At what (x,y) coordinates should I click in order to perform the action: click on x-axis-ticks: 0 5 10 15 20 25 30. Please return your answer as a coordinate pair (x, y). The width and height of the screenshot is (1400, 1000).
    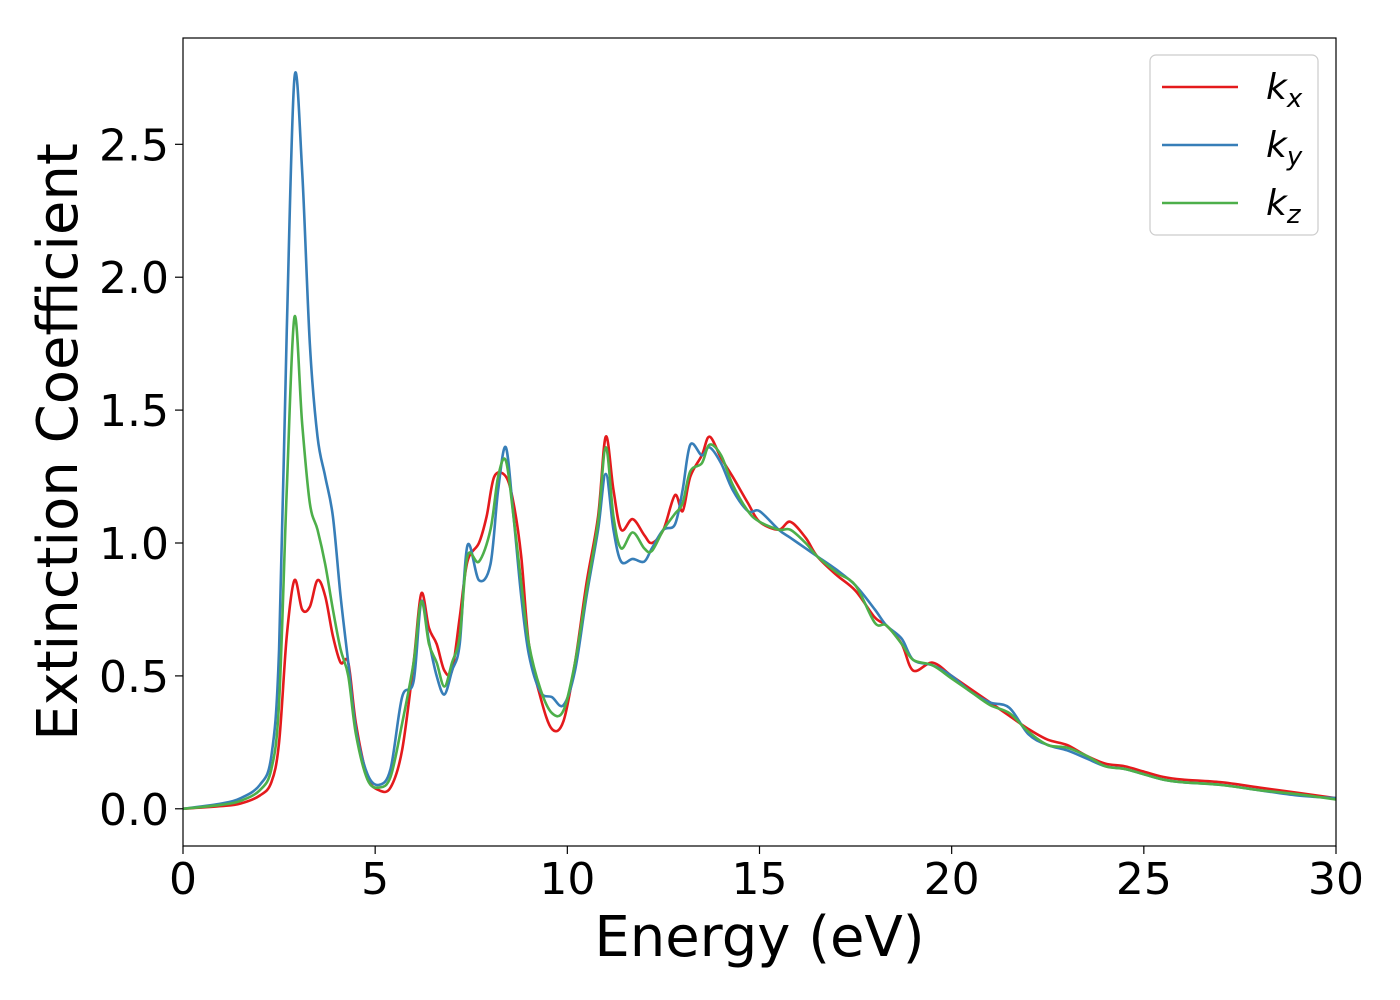
    Looking at the image, I should click on (766, 875).